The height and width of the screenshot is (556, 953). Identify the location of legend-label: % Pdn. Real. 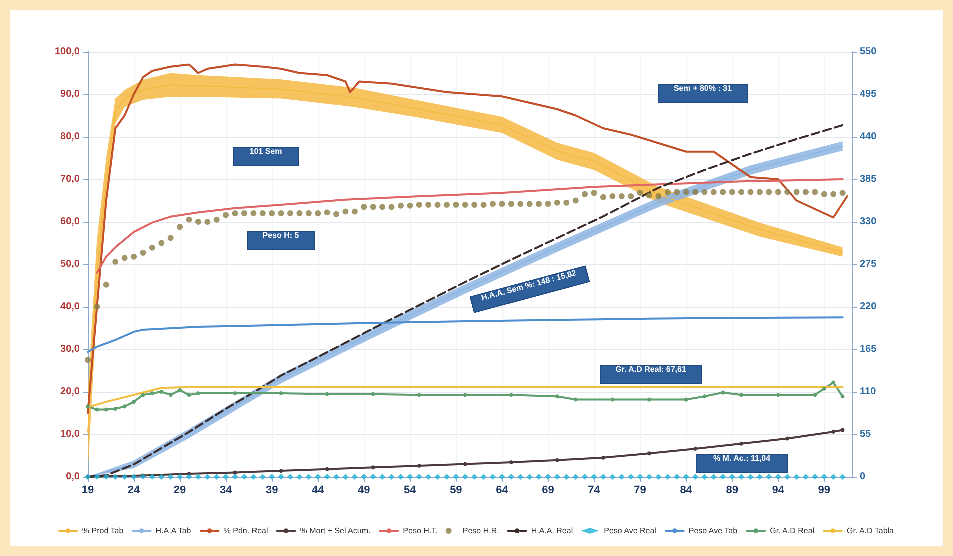
(246, 531).